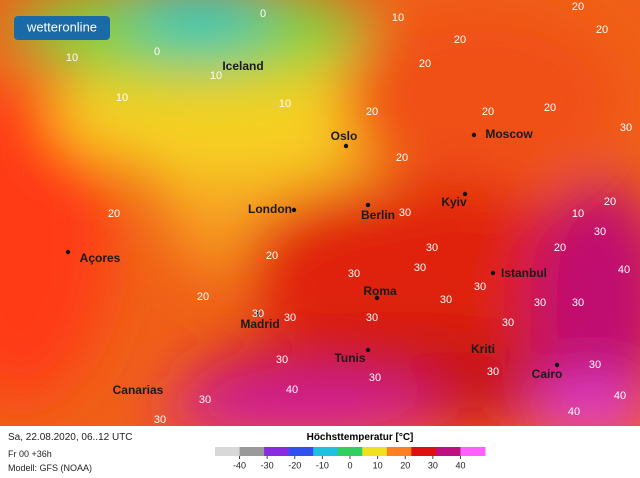 The image size is (640, 478). What do you see at coordinates (378, 465) in the screenshot?
I see `tick-label: 10` at bounding box center [378, 465].